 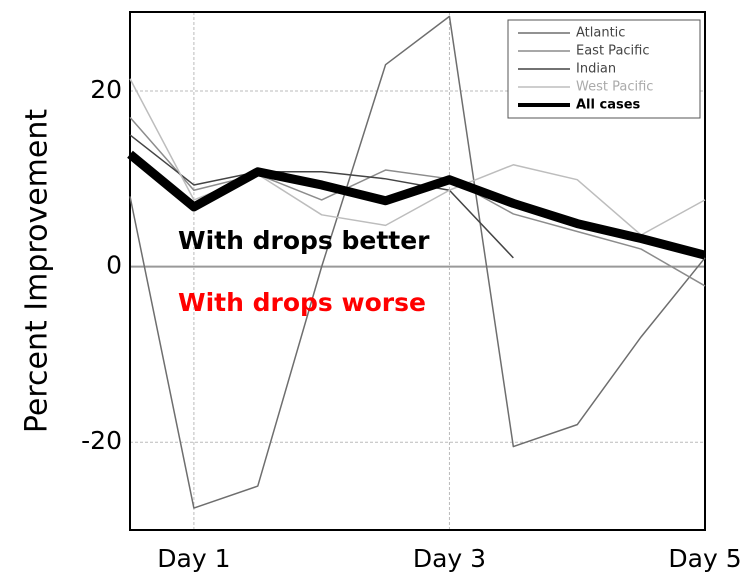 What do you see at coordinates (600, 33) in the screenshot?
I see `legend-label: Atlantic` at bounding box center [600, 33].